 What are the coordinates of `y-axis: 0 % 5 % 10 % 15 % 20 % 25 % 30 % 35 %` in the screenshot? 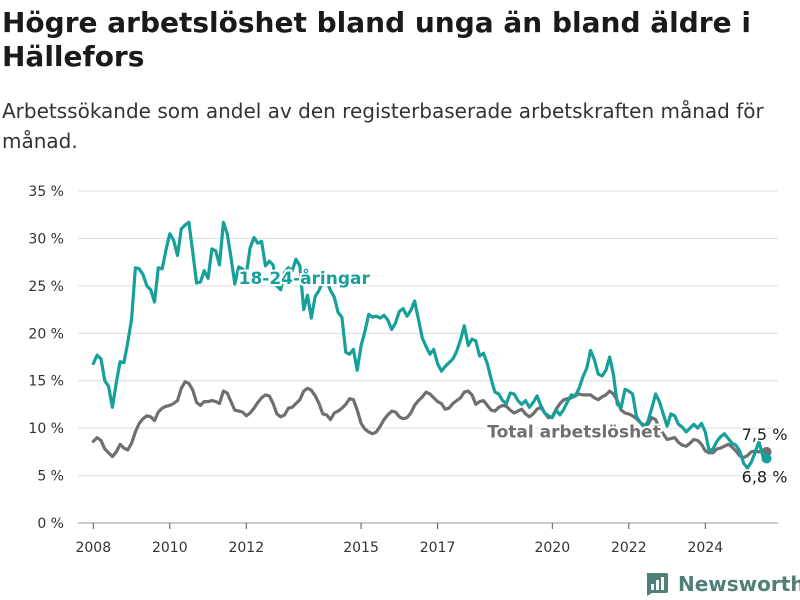 It's located at (46, 358).